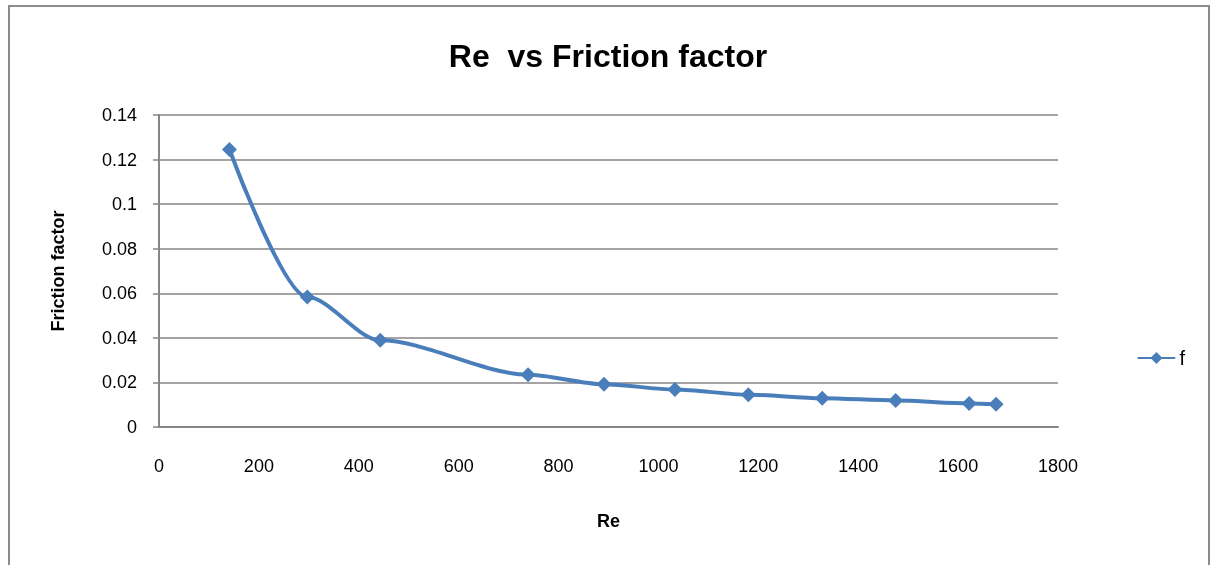 This screenshot has width=1216, height=565. I want to click on y-tick-label: 0.12, so click(119, 159).